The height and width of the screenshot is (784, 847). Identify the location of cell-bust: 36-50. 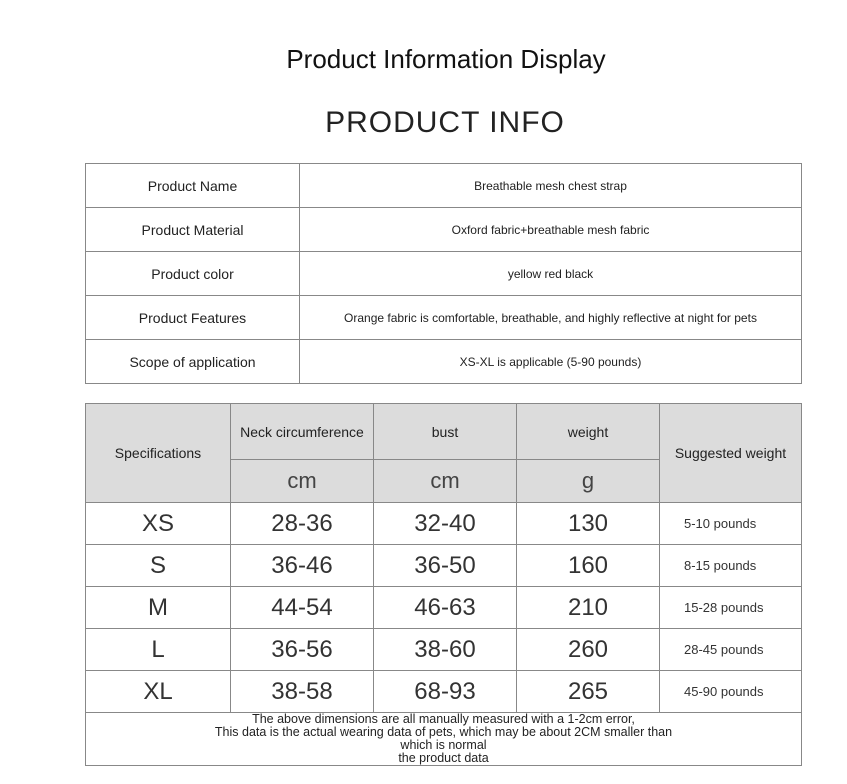
(445, 565).